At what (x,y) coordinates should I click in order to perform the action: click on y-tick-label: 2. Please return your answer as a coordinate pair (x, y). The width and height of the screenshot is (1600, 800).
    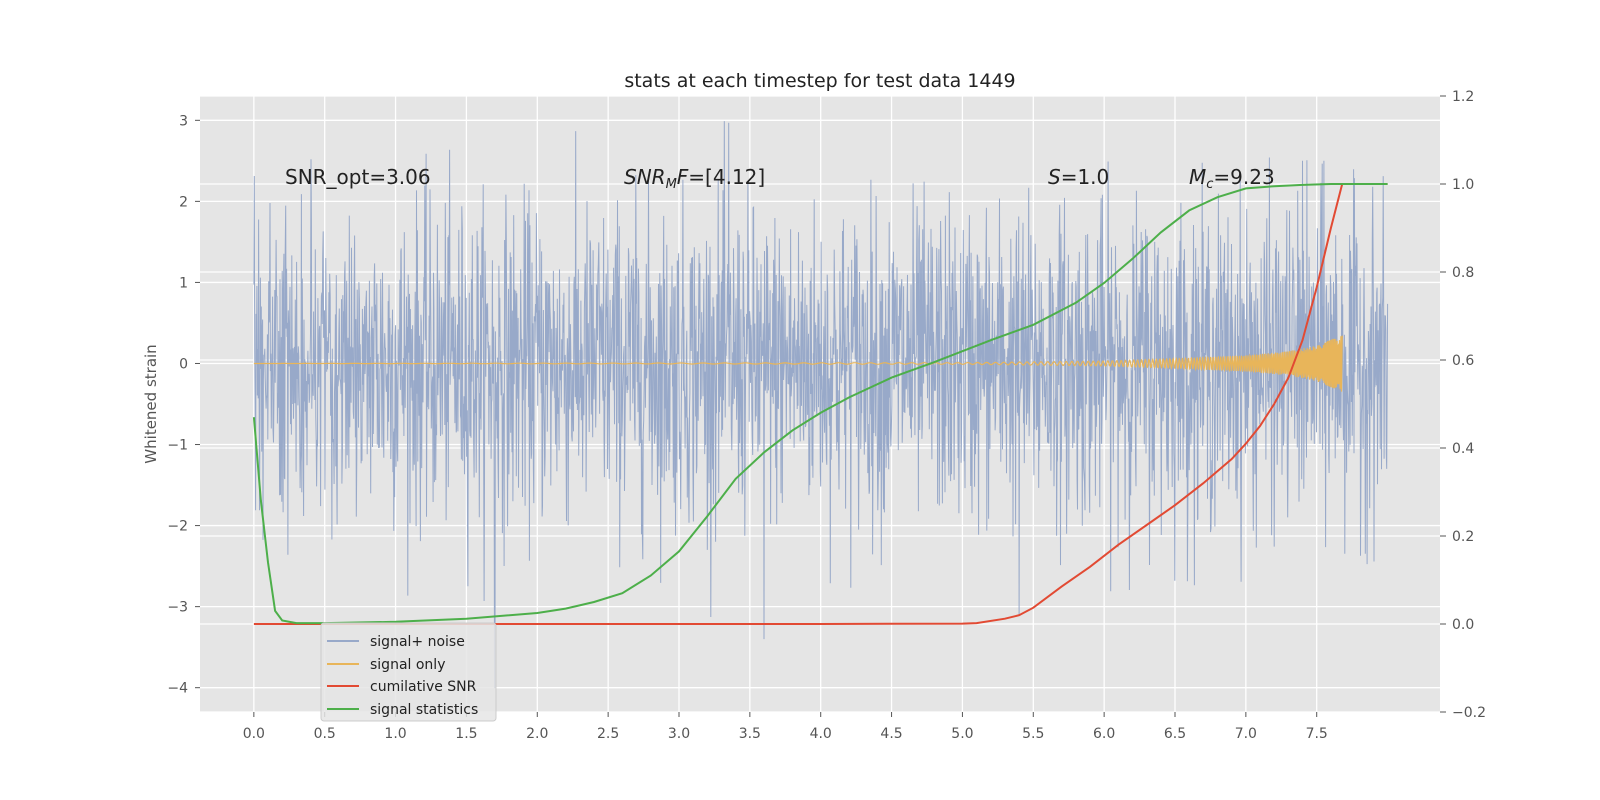
    Looking at the image, I should click on (183, 202).